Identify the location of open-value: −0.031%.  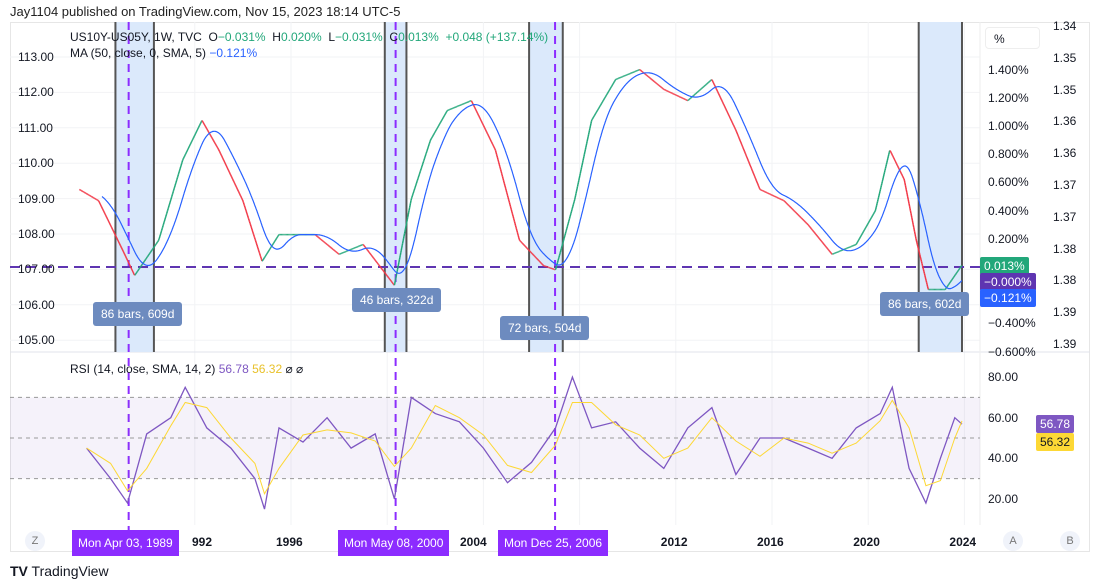
(241, 37).